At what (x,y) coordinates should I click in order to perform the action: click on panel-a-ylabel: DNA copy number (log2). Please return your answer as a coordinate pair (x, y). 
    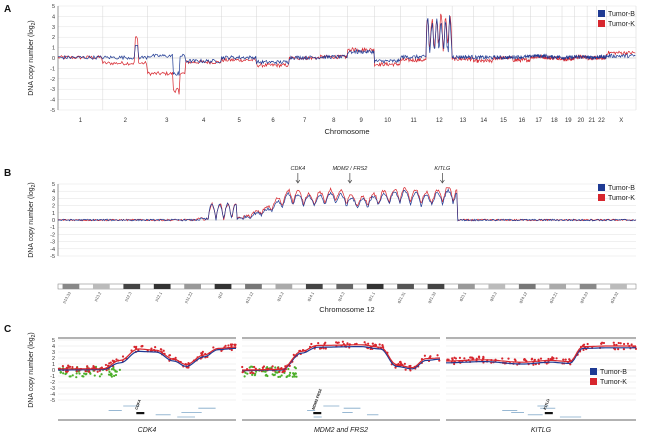
    Looking at the image, I should click on (32, 58).